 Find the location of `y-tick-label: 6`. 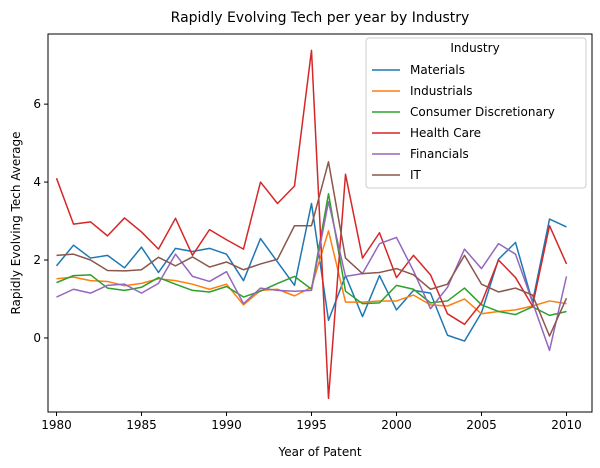

y-tick-label: 6 is located at coordinates (37, 104).